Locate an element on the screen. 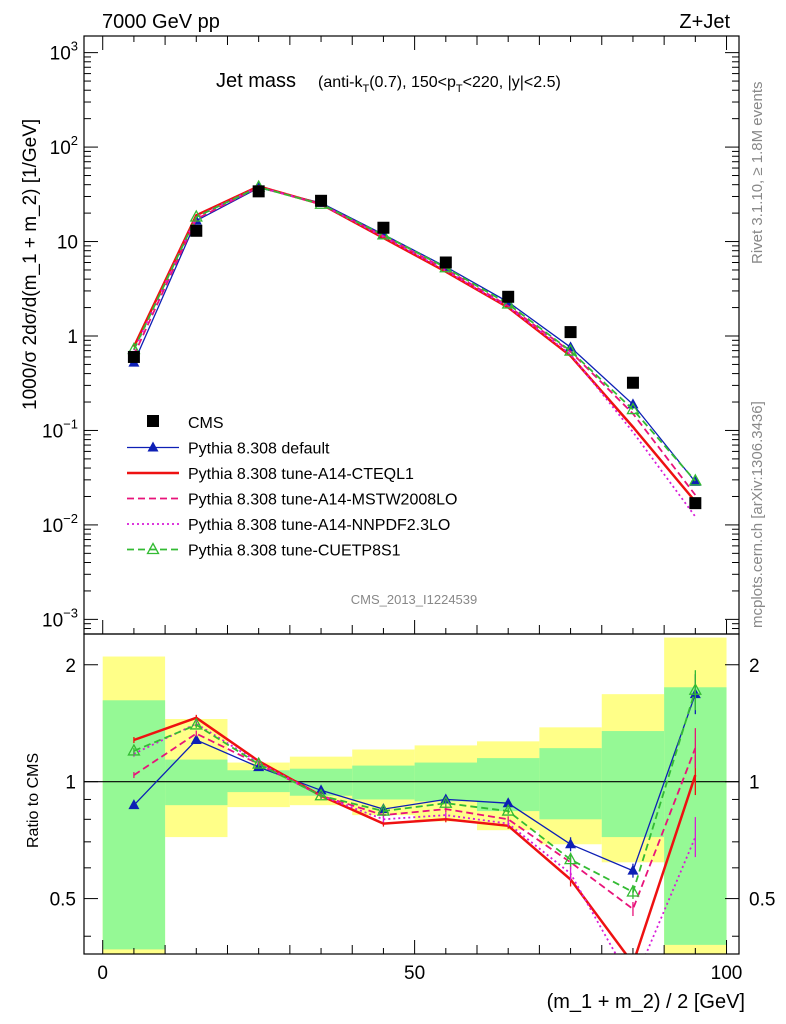  header-process-label: Z+Jet is located at coordinates (704, 22).